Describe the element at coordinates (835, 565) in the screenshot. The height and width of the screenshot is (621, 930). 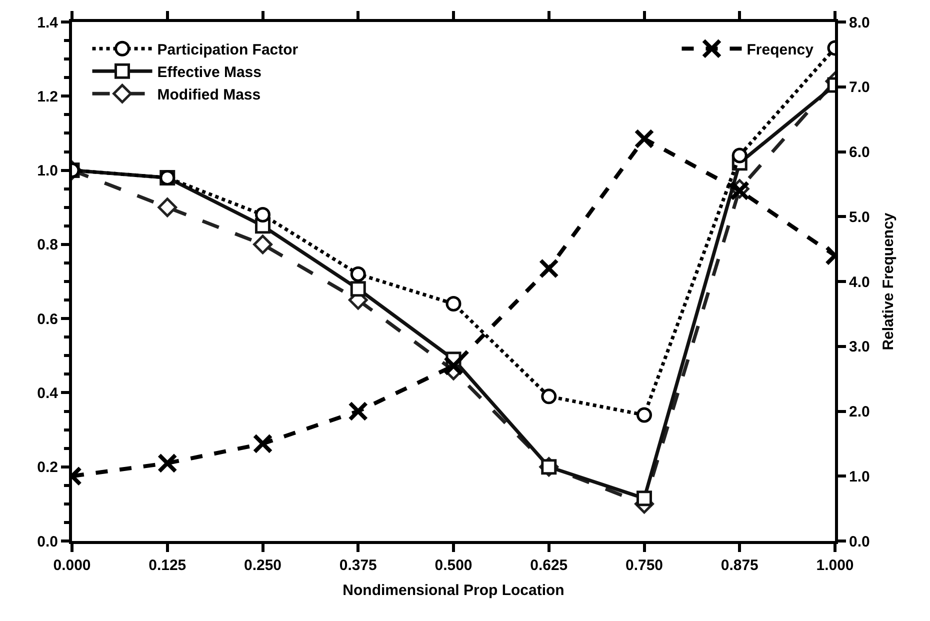
I see `x-tick-label: 1.000` at that location.